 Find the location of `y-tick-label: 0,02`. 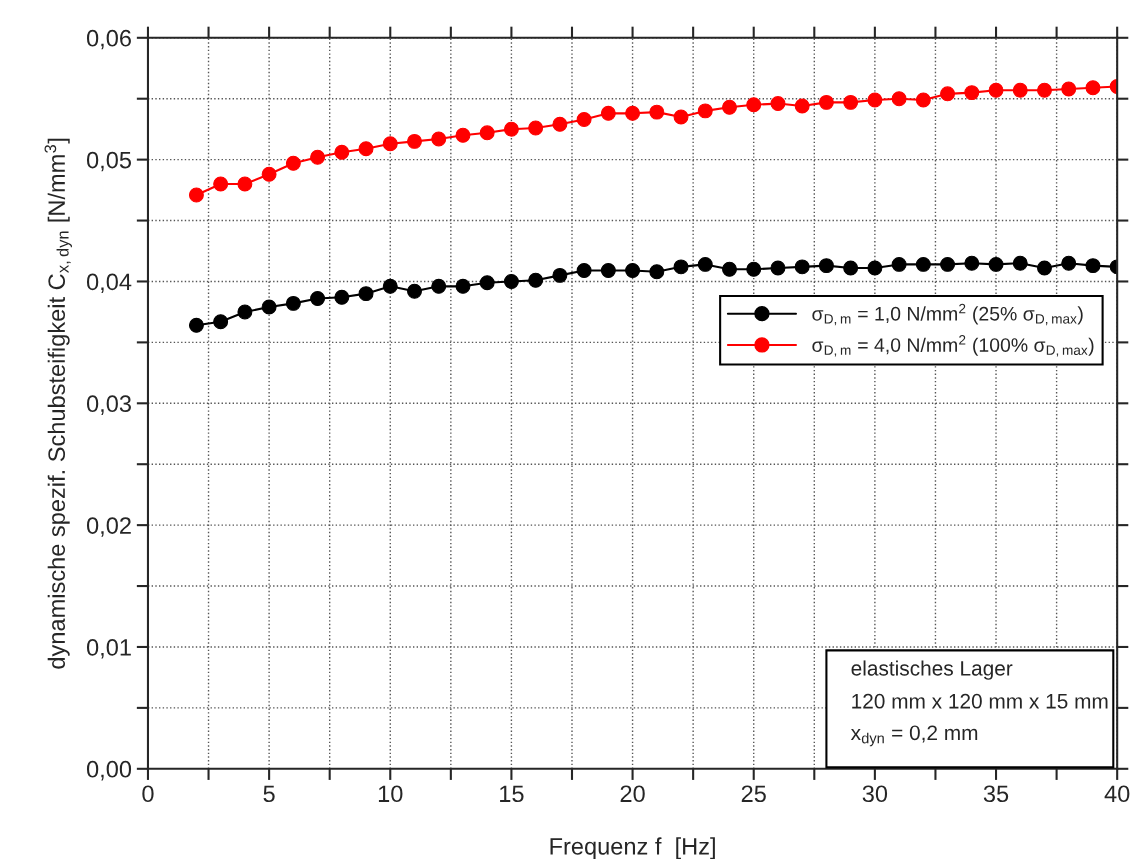

y-tick-label: 0,02 is located at coordinates (108, 527).